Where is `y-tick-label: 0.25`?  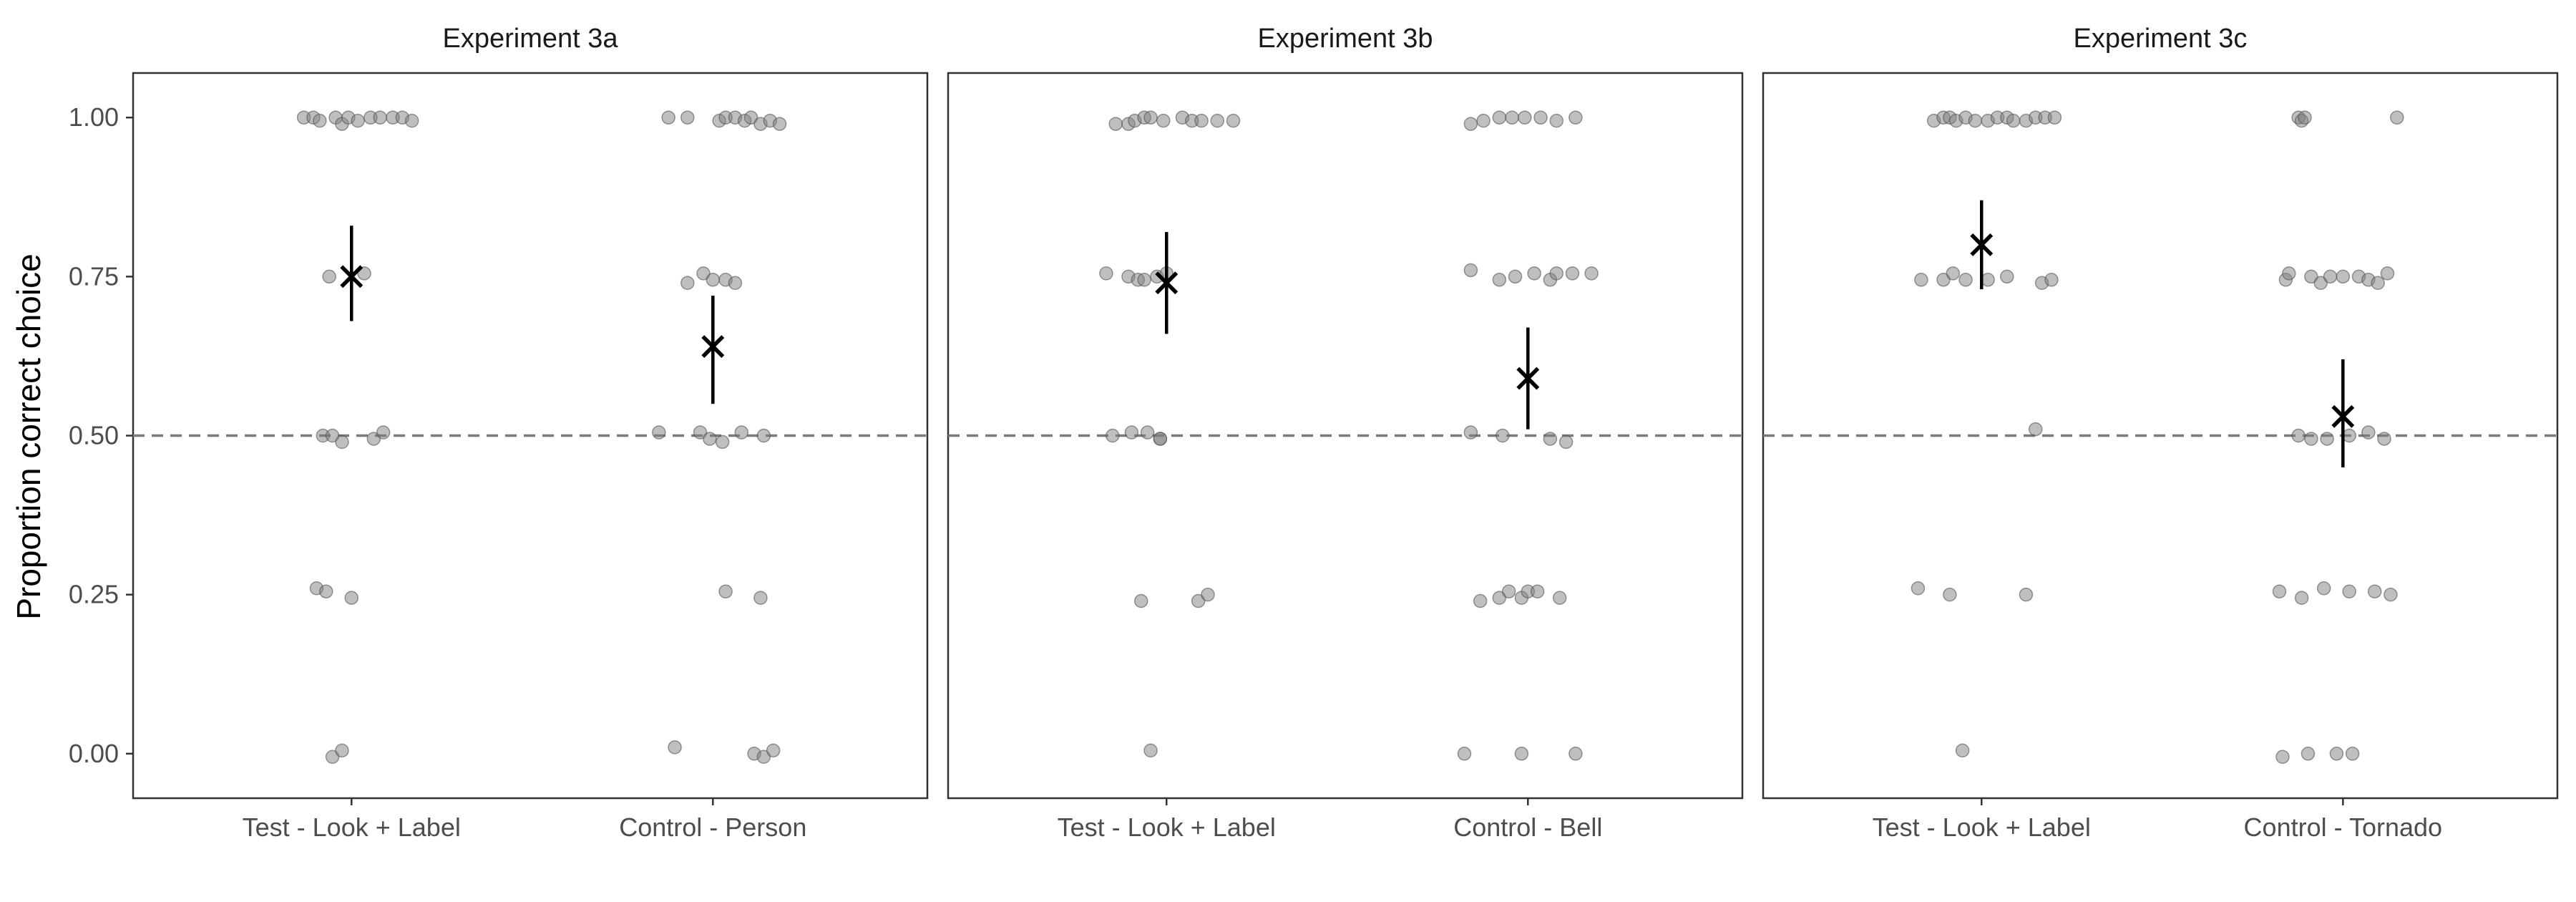
y-tick-label: 0.25 is located at coordinates (94, 594).